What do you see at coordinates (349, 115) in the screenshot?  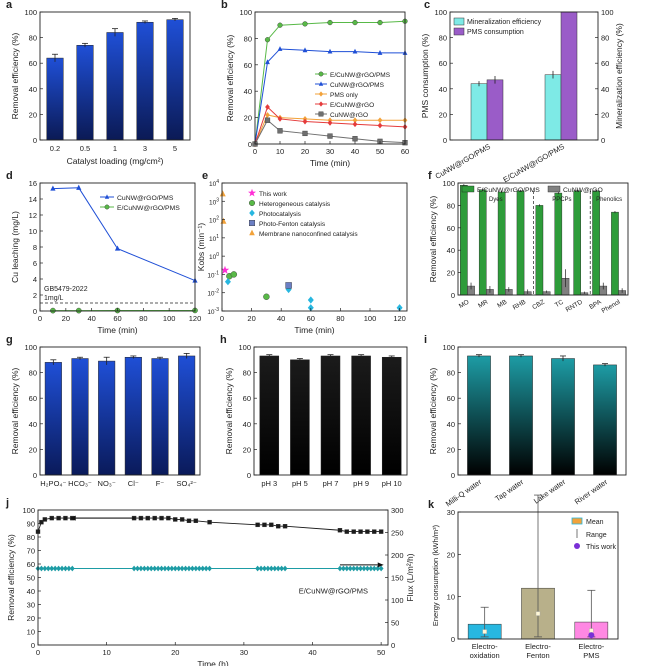 I see `legend-label: CuNW@rGO` at bounding box center [349, 115].